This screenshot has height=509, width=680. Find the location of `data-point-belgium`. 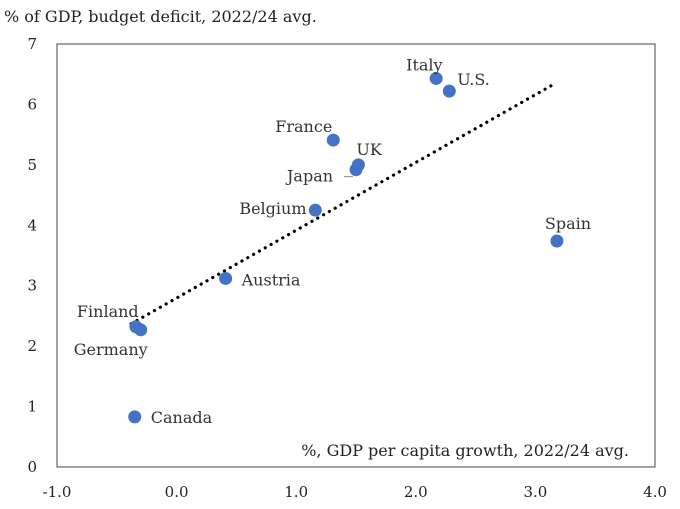

data-point-belgium is located at coordinates (315, 210).